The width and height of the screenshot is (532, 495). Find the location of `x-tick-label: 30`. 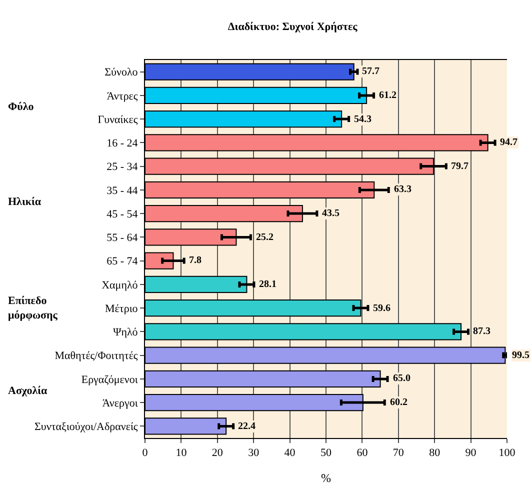

x-tick-label: 30 is located at coordinates (254, 453).